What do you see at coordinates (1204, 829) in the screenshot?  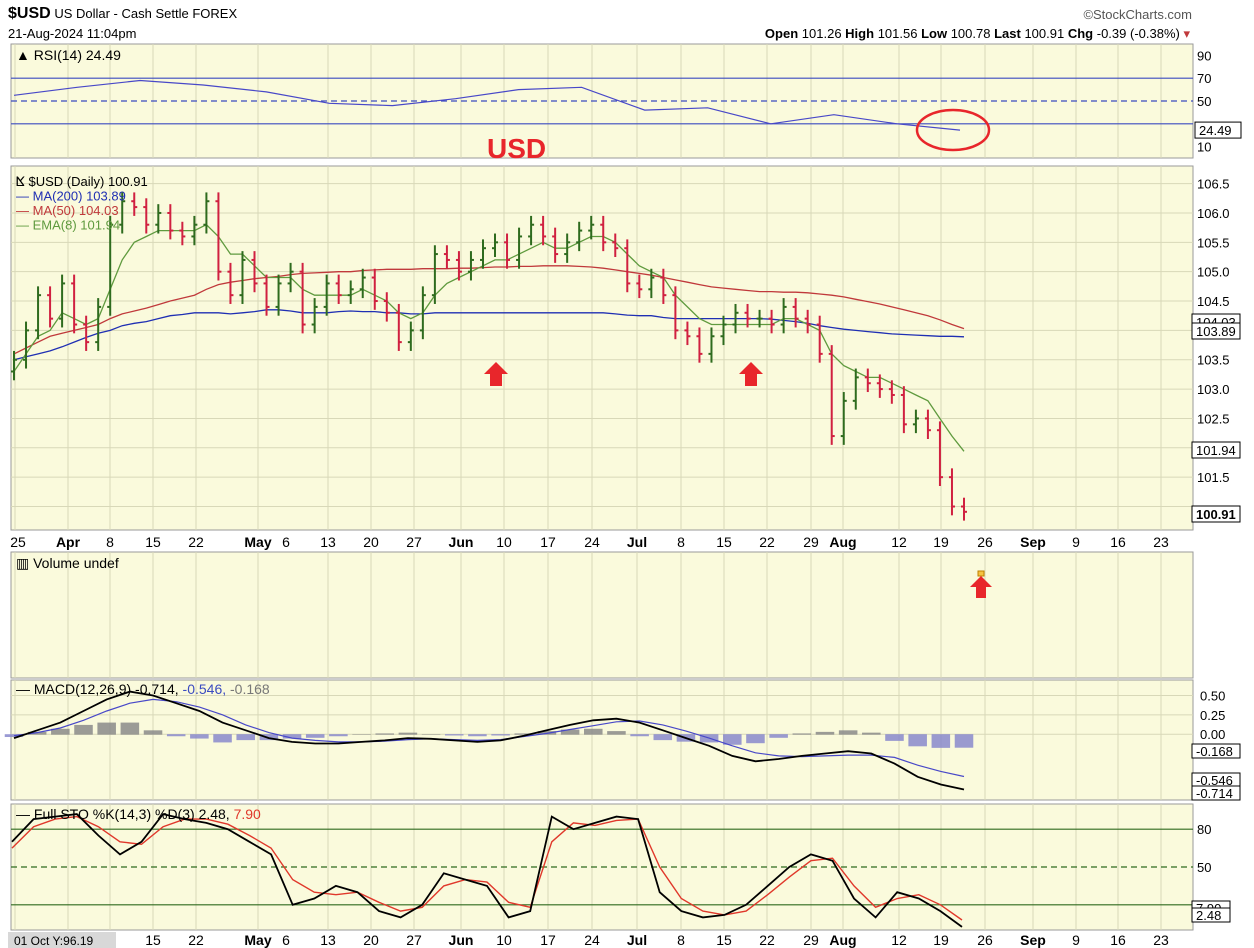 I see `sto-tick-label: 80` at bounding box center [1204, 829].